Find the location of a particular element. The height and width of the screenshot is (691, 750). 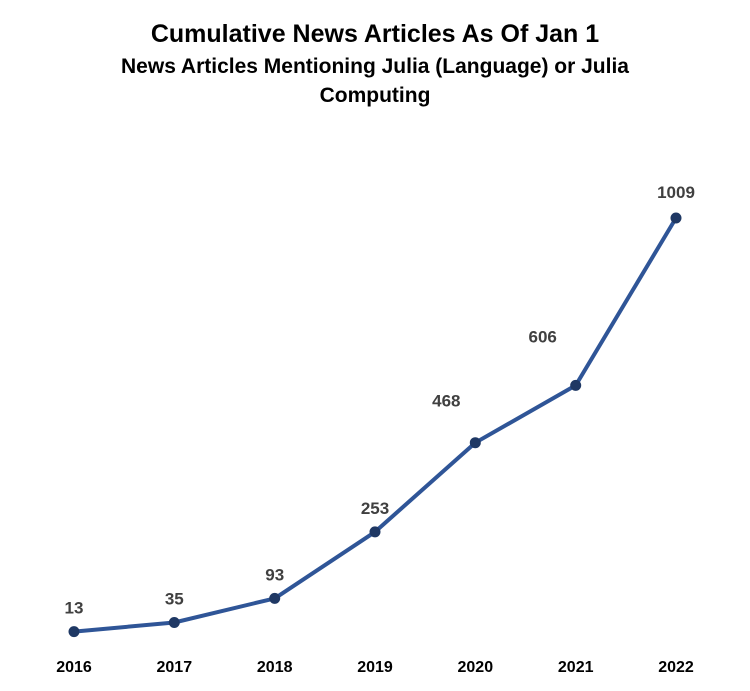

data-label-2021: 606 is located at coordinates (543, 336).